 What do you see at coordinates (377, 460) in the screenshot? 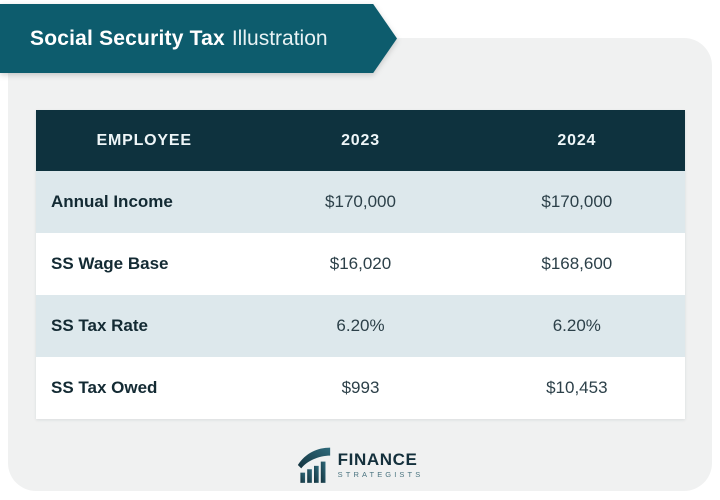
I see `brand-name-primary: FINANCE` at bounding box center [377, 460].